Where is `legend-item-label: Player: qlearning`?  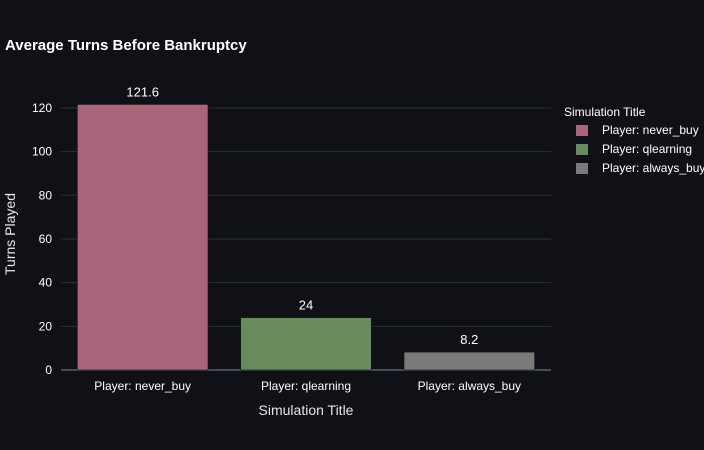 legend-item-label: Player: qlearning is located at coordinates (647, 149).